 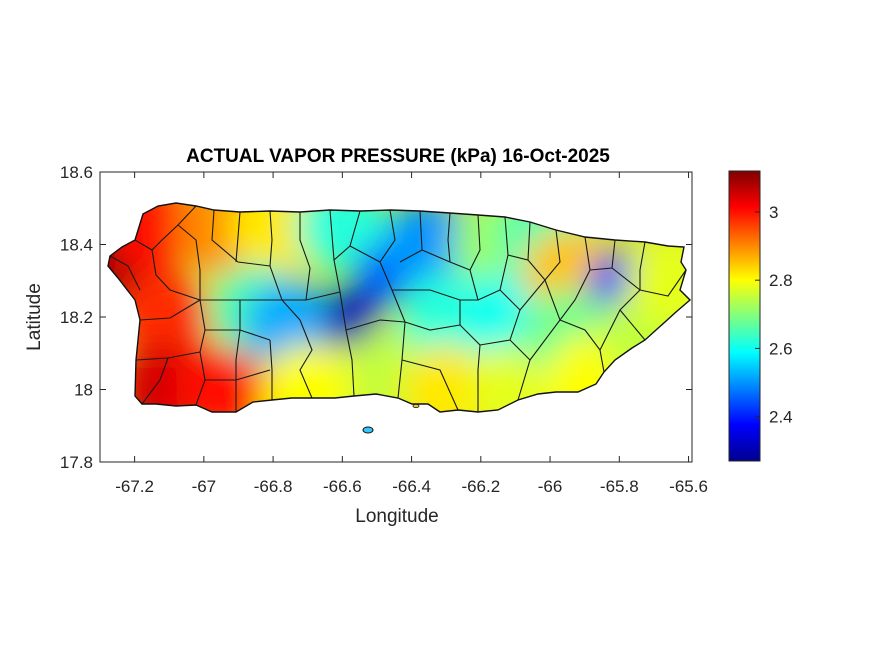 What do you see at coordinates (781, 348) in the screenshot?
I see `colorbar-tick-label: 2.6` at bounding box center [781, 348].